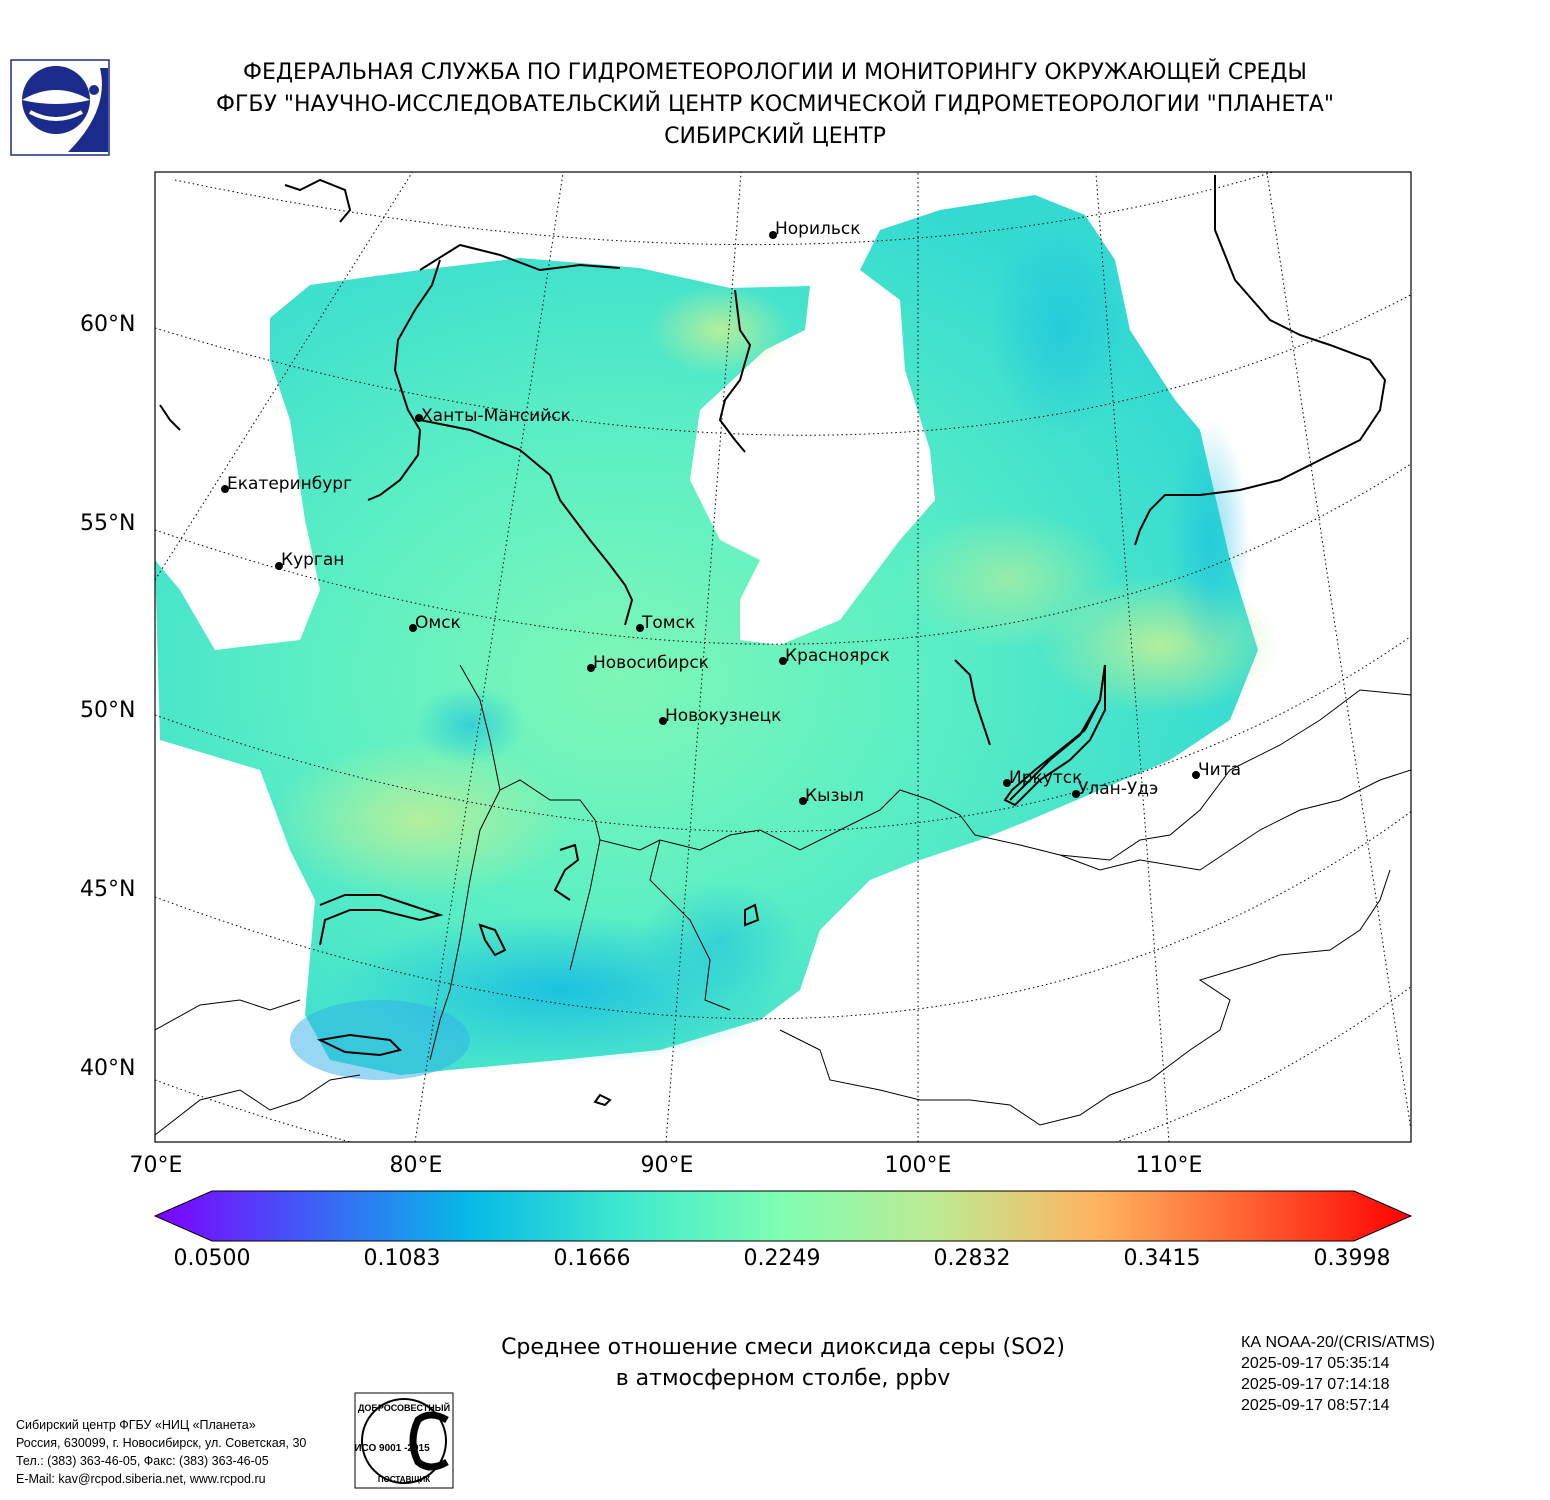  I want to click on satellite-time-1: 2025-09-17 05:35:14, so click(1315, 1363).